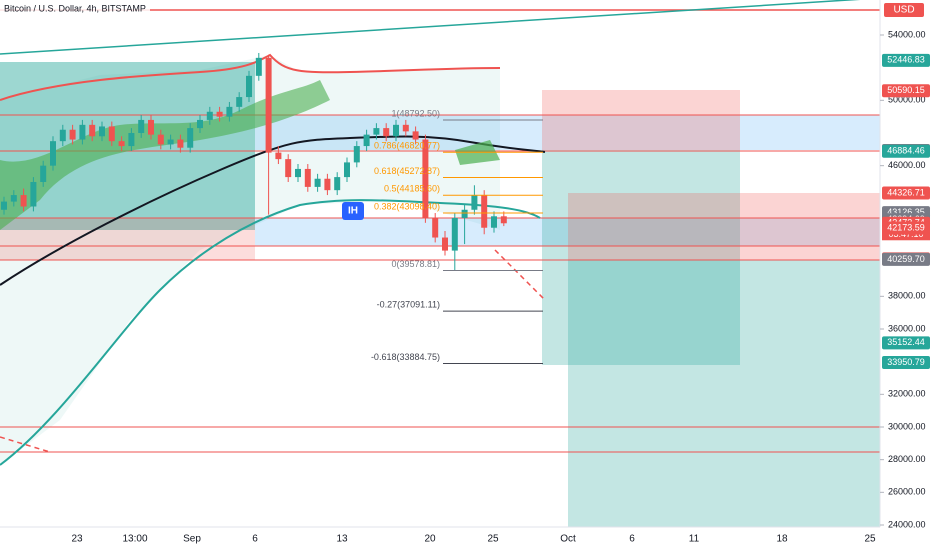 This screenshot has width=932, height=550. I want to click on y-tick-label: 32000.00, so click(907, 394).